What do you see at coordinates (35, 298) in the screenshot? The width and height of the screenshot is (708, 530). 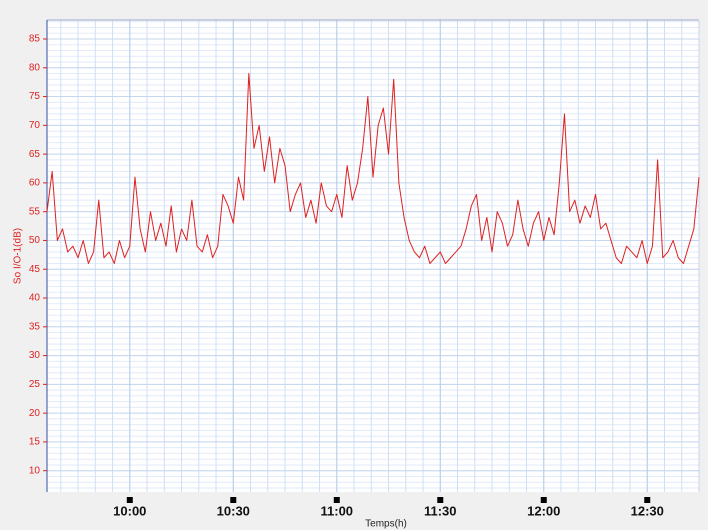 I see `y-tick-label: 40` at bounding box center [35, 298].